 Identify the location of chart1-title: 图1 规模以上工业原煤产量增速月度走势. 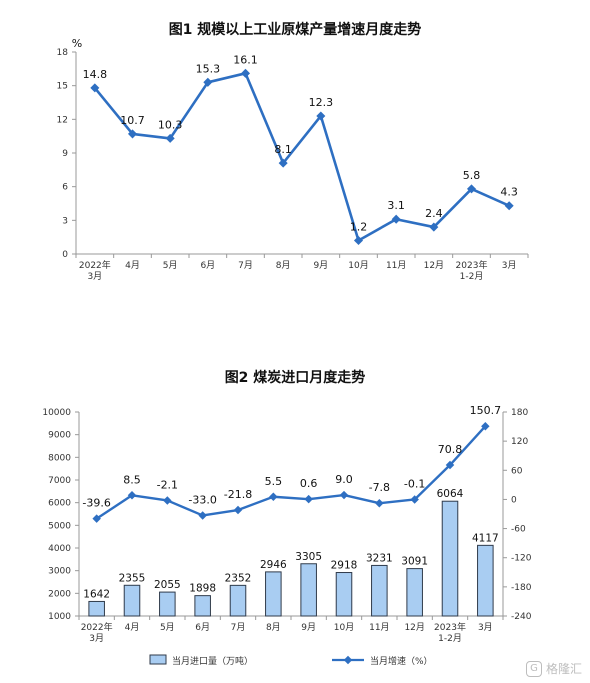
(295, 29).